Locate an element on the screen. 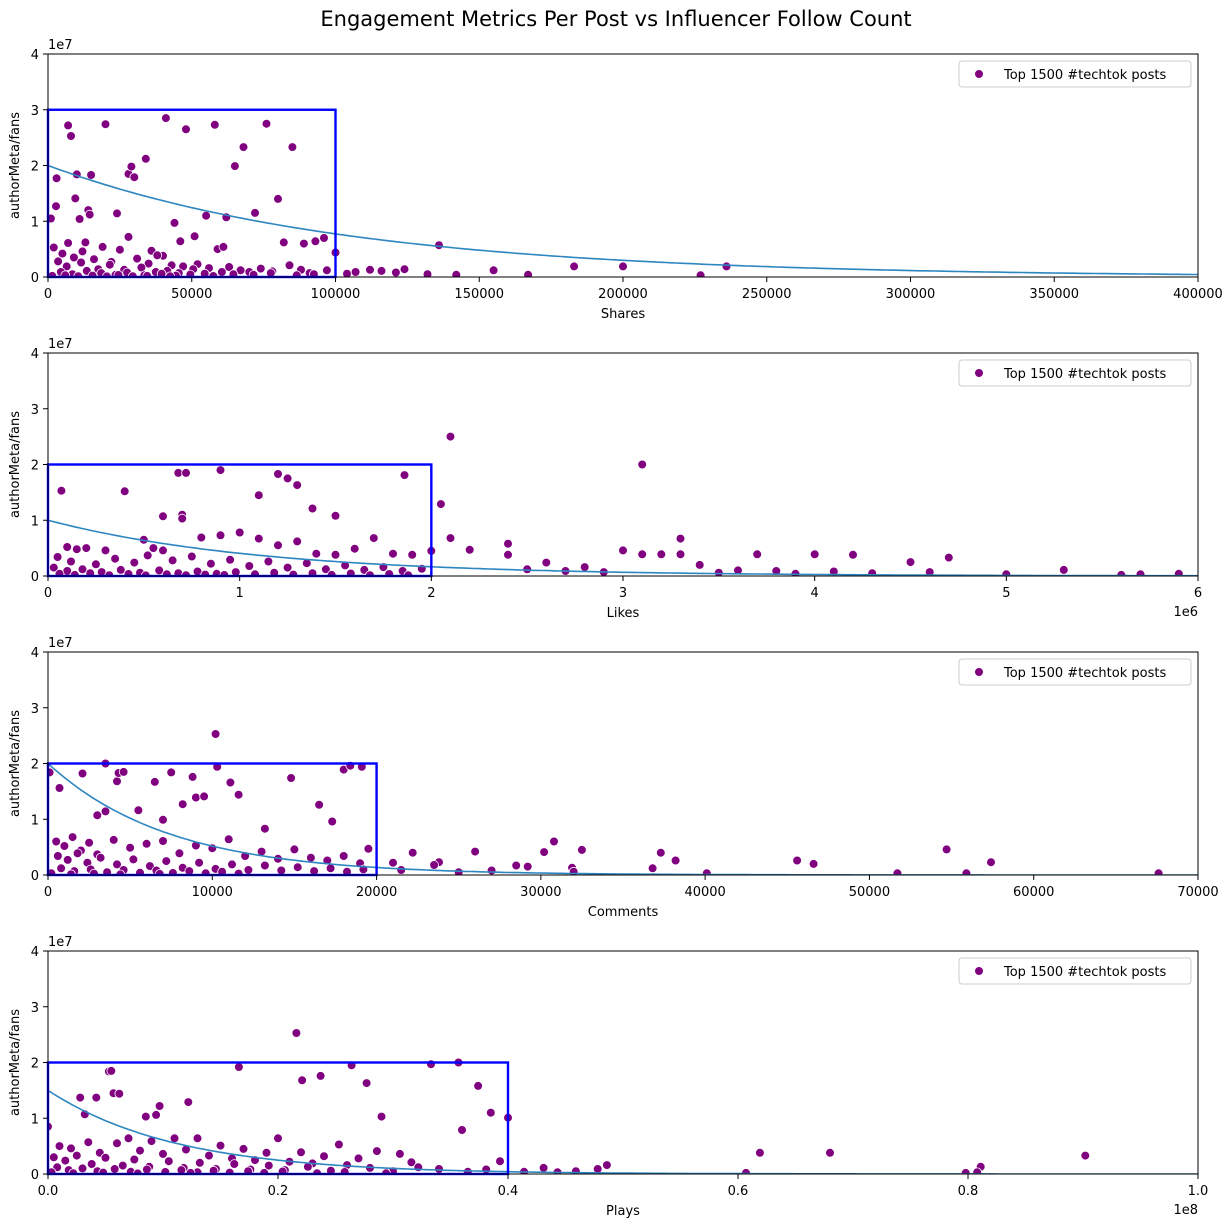  legend-box is located at coordinates (1075, 971).